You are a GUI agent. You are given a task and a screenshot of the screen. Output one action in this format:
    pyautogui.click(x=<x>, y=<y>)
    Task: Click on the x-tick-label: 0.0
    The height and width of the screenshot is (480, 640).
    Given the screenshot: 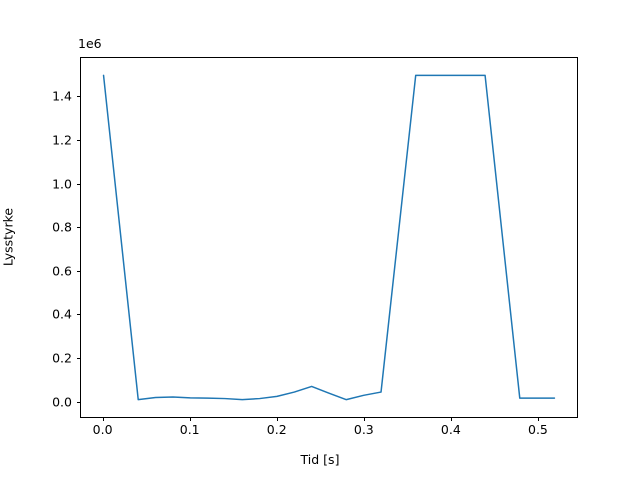 What is the action you would take?
    pyautogui.click(x=102, y=429)
    